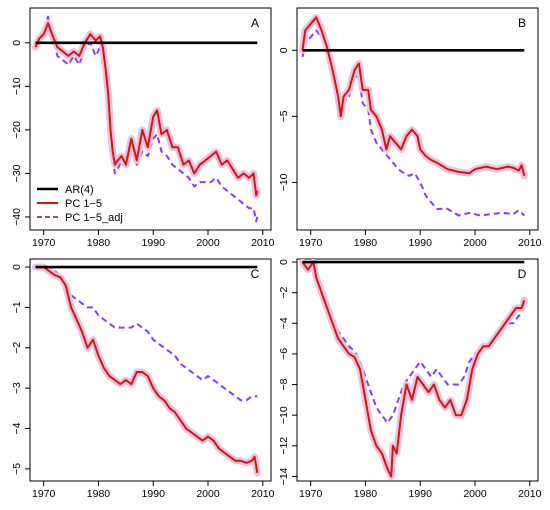 The height and width of the screenshot is (510, 550). Describe the element at coordinates (284, 384) in the screenshot. I see `y-tick-label: −8` at that location.